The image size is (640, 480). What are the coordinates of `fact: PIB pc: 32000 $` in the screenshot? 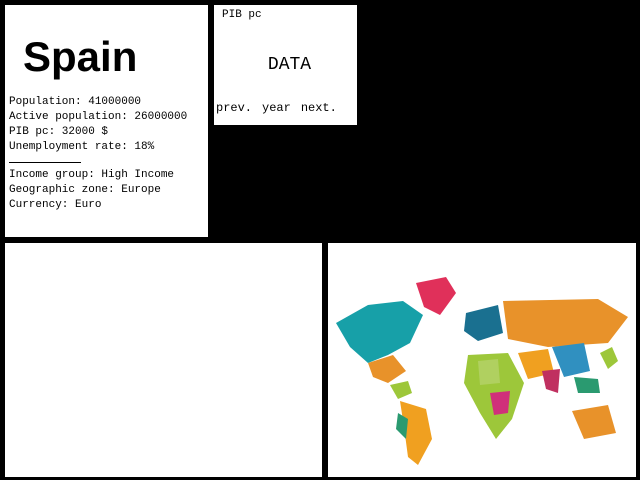 It's located at (59, 132).